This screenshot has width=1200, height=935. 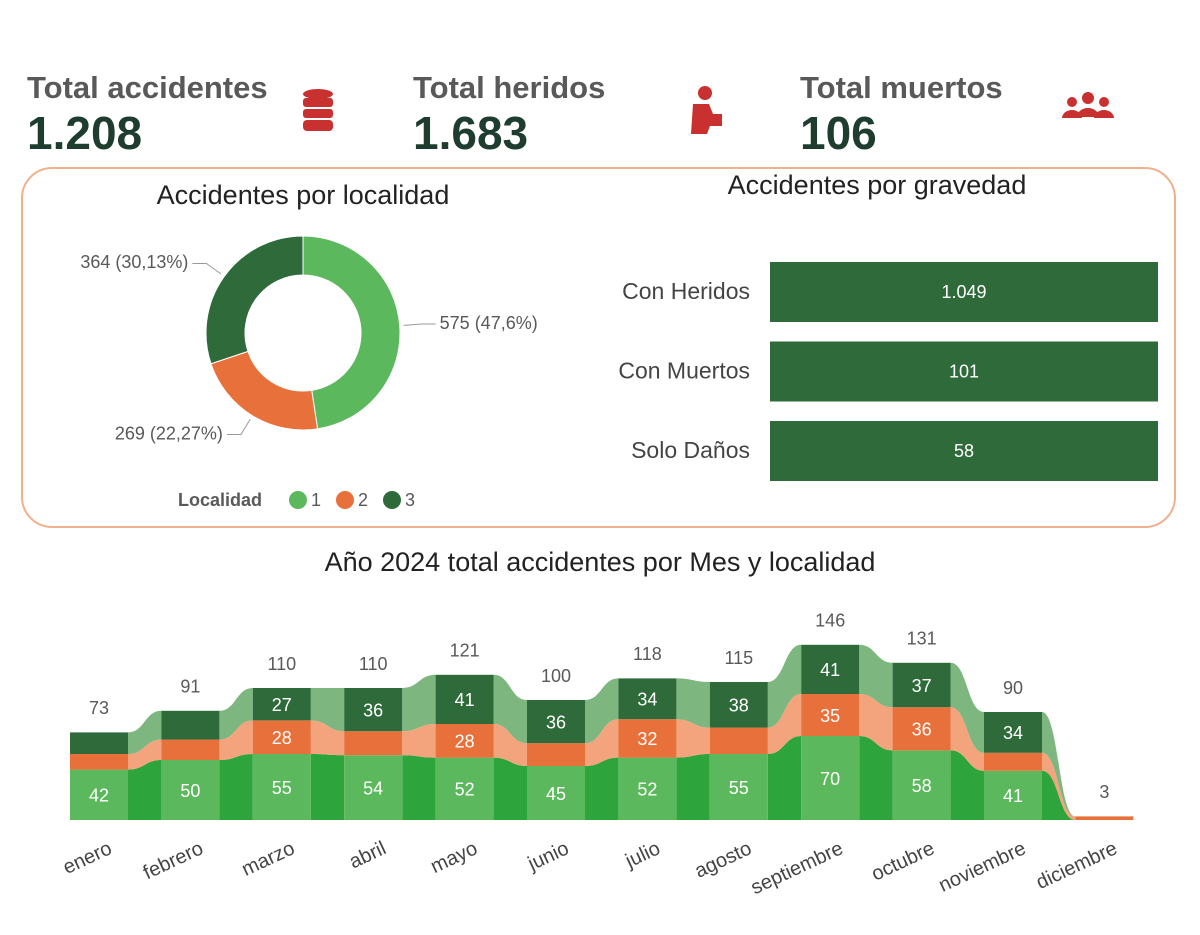 I want to click on kpi-value: 1.683, so click(x=470, y=133).